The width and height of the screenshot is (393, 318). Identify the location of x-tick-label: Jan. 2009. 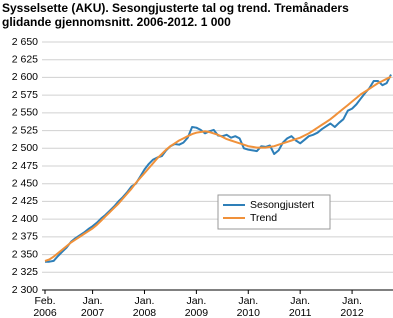
(196, 306).